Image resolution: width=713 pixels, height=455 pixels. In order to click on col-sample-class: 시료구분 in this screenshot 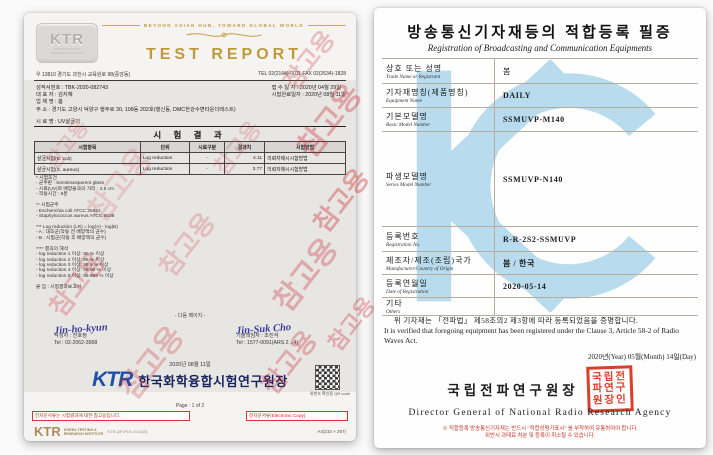, I will do `click(207, 147)`.